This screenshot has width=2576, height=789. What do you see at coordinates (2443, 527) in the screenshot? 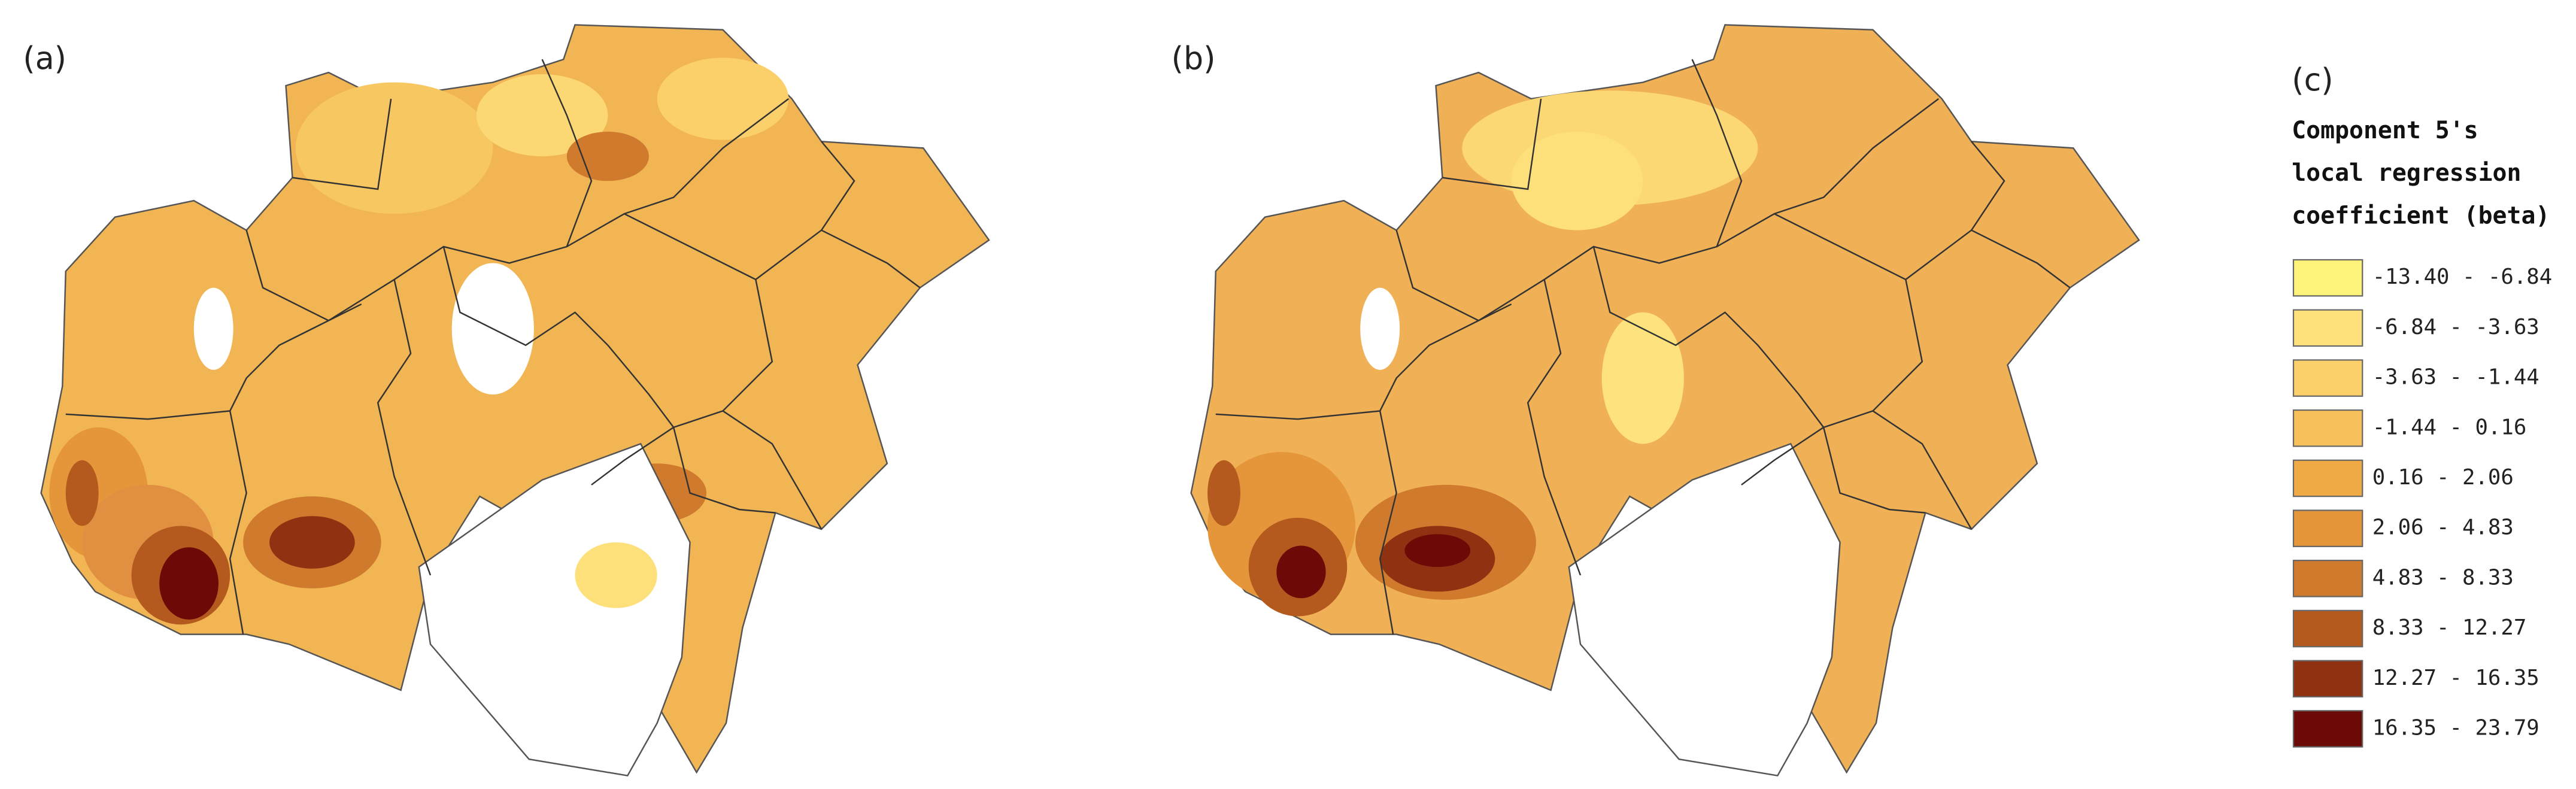
I see `legend-label: 2.06 - 4.83` at bounding box center [2443, 527].